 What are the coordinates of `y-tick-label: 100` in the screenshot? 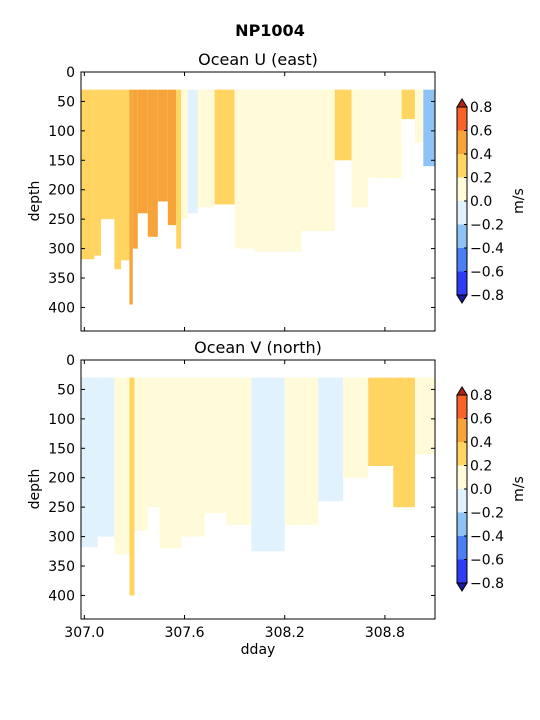 It's located at (61, 420).